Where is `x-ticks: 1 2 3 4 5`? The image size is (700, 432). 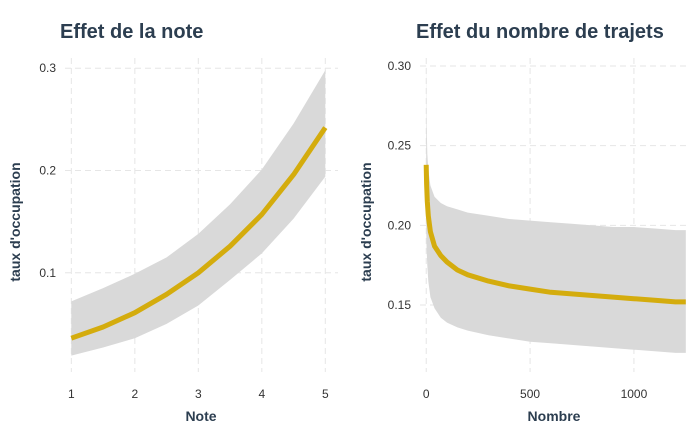
x-ticks: 1 2 3 4 5 is located at coordinates (198, 394).